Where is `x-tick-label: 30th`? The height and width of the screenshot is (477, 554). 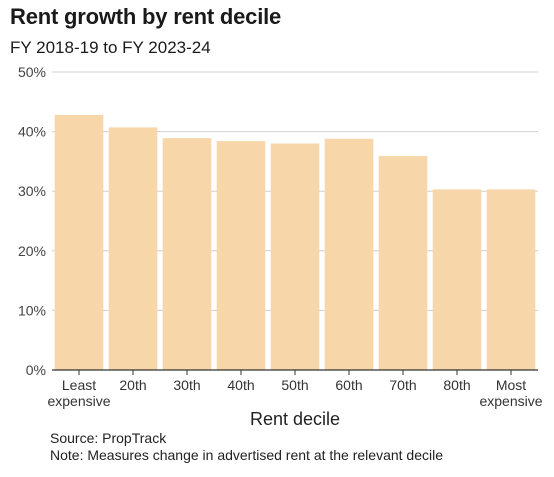 x-tick-label: 30th is located at coordinates (186, 385).